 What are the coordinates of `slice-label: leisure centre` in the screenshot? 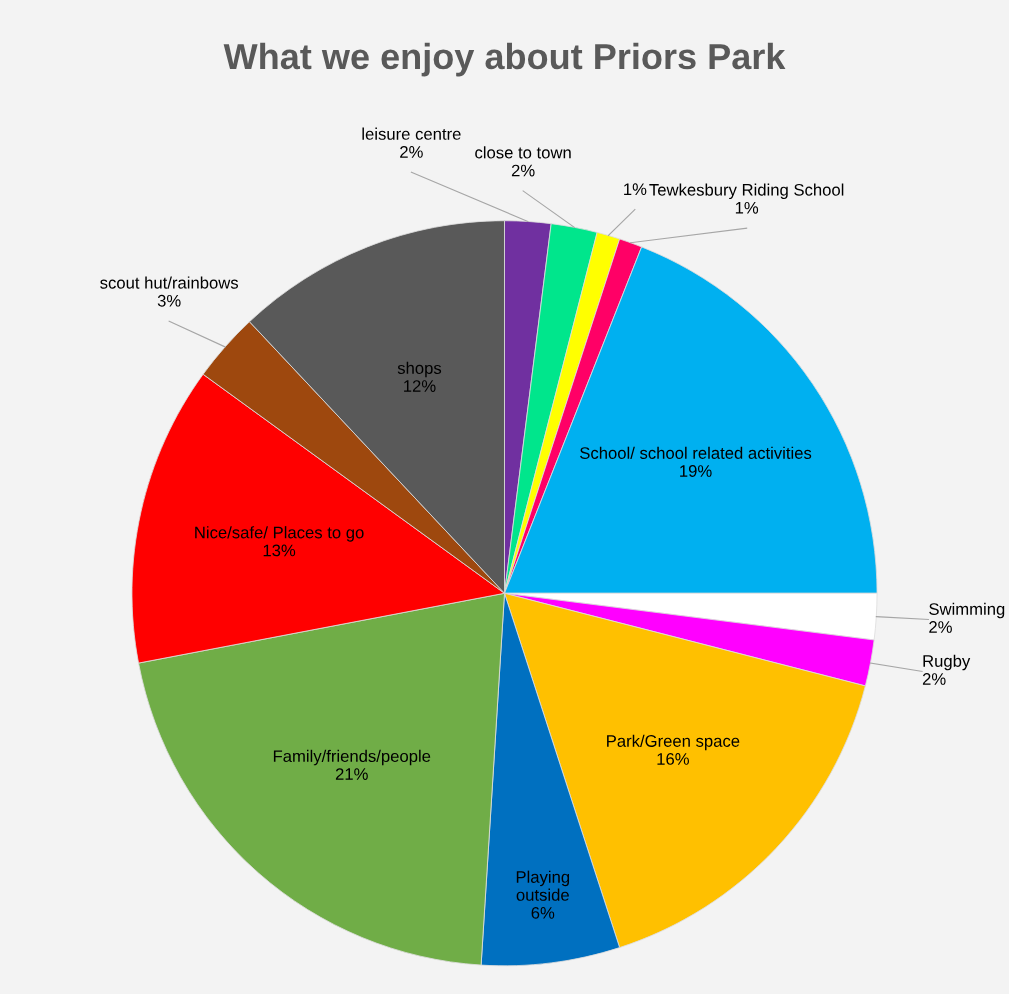 It's located at (411, 133).